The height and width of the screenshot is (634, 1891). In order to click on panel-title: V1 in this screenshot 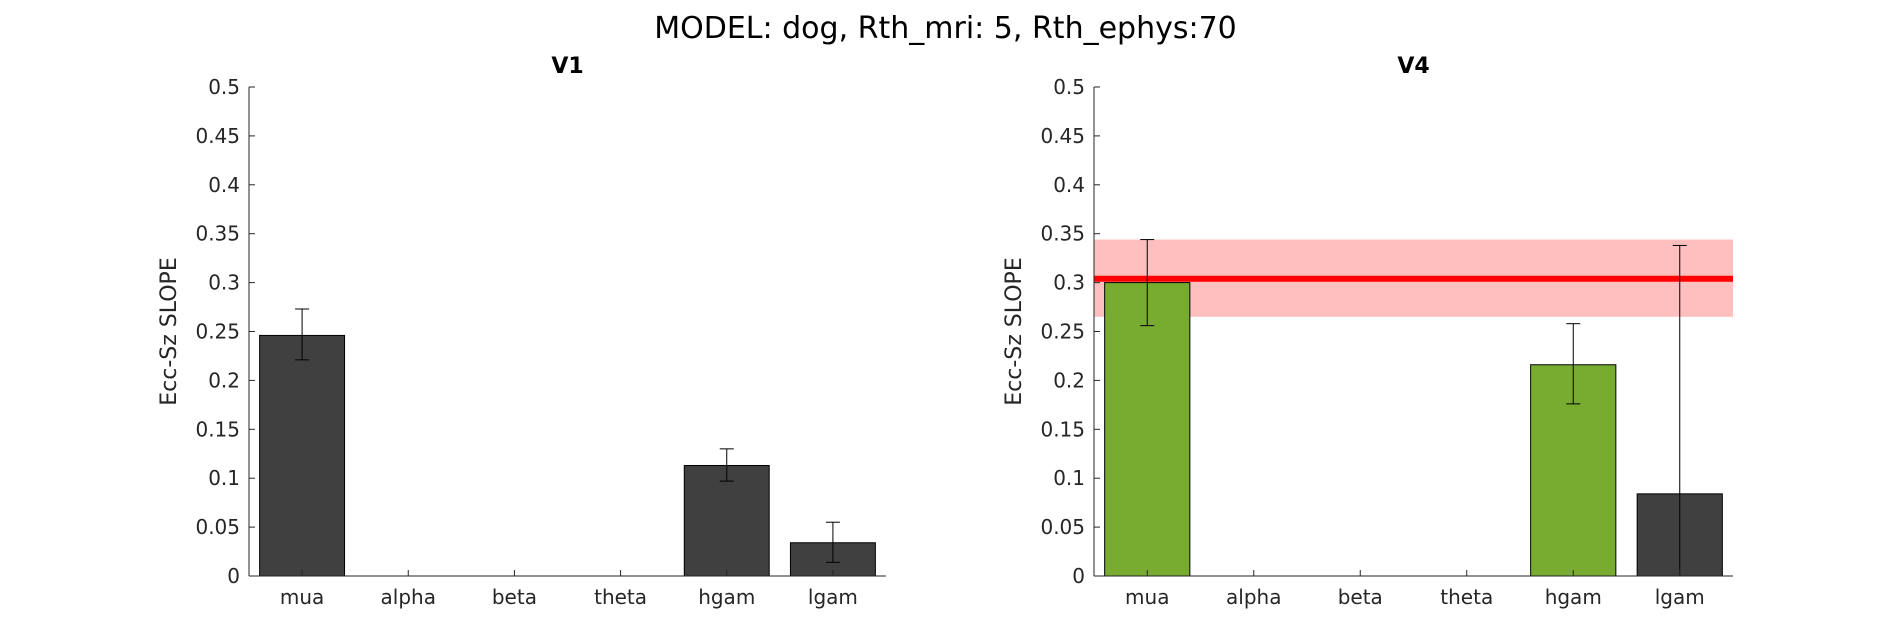, I will do `click(567, 66)`.